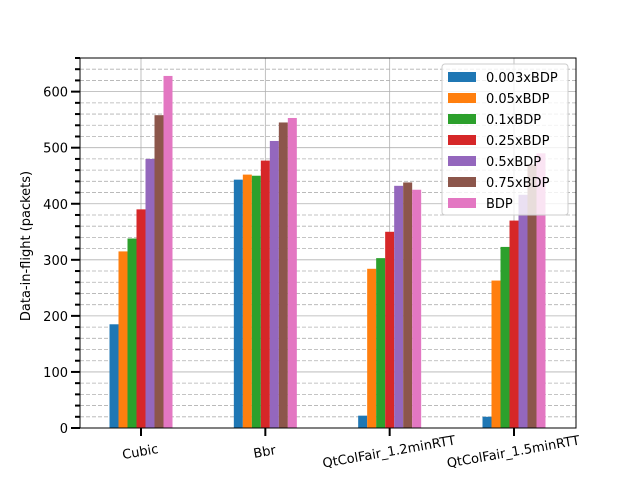  I want to click on y-tick-label: 600, so click(55, 93).